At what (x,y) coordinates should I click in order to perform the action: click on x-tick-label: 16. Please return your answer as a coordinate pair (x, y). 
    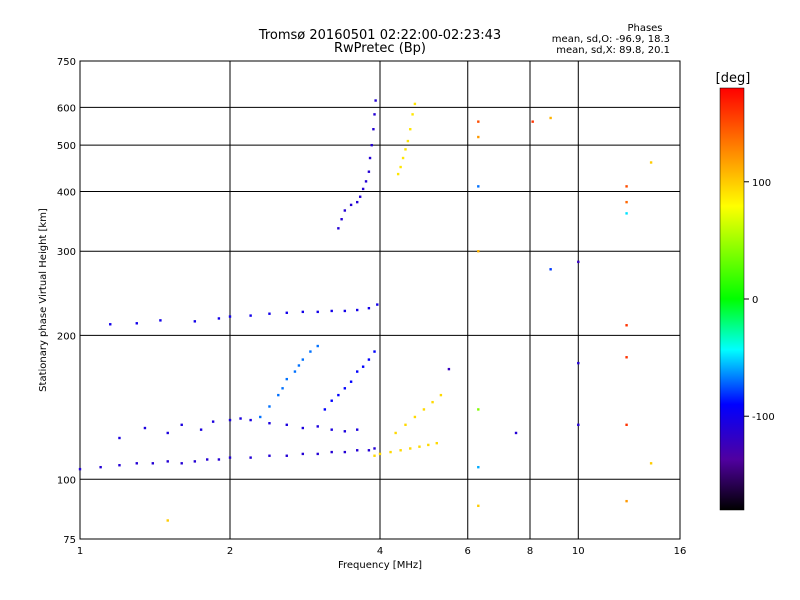
    Looking at the image, I should click on (680, 551).